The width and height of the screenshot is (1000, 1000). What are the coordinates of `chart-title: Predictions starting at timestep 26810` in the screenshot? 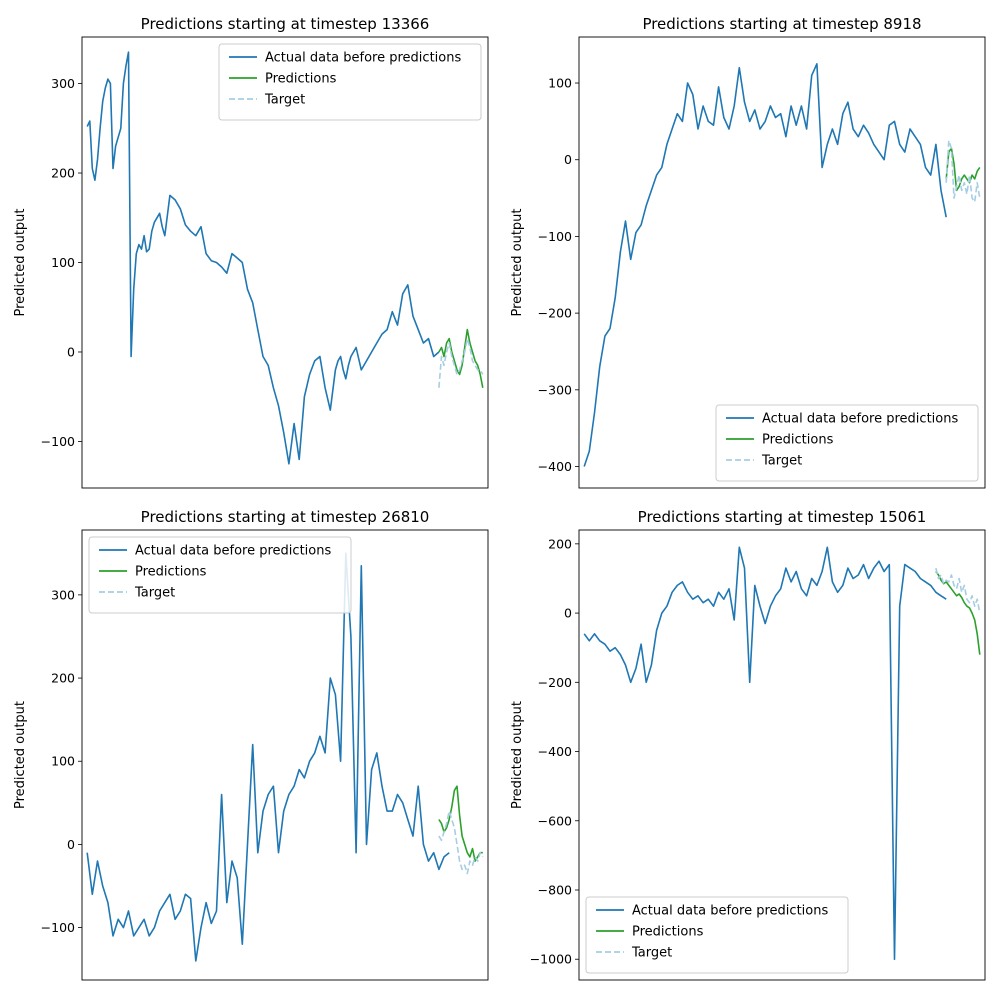 It's located at (285, 517).